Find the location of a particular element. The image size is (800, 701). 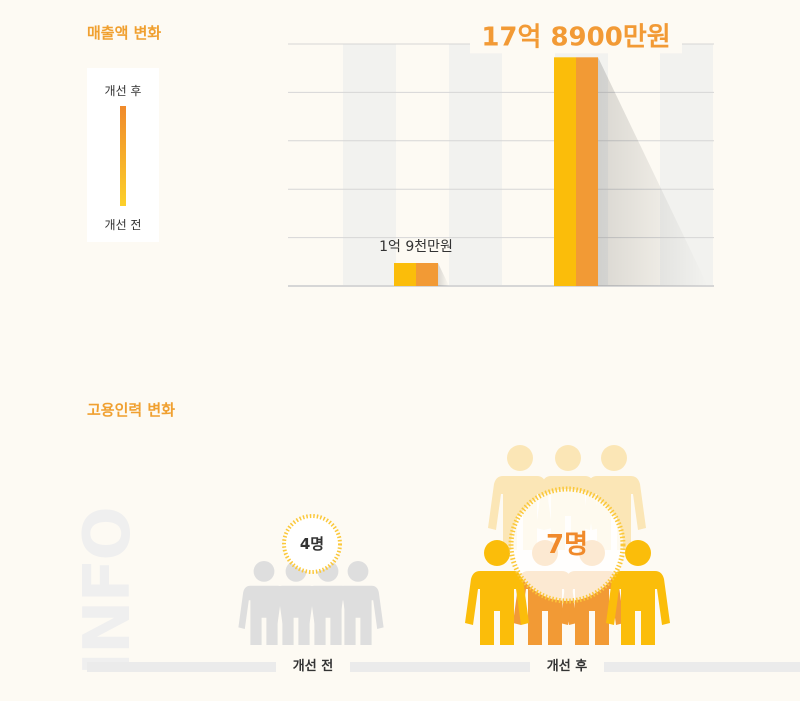

employment-baseline is located at coordinates (443, 667).